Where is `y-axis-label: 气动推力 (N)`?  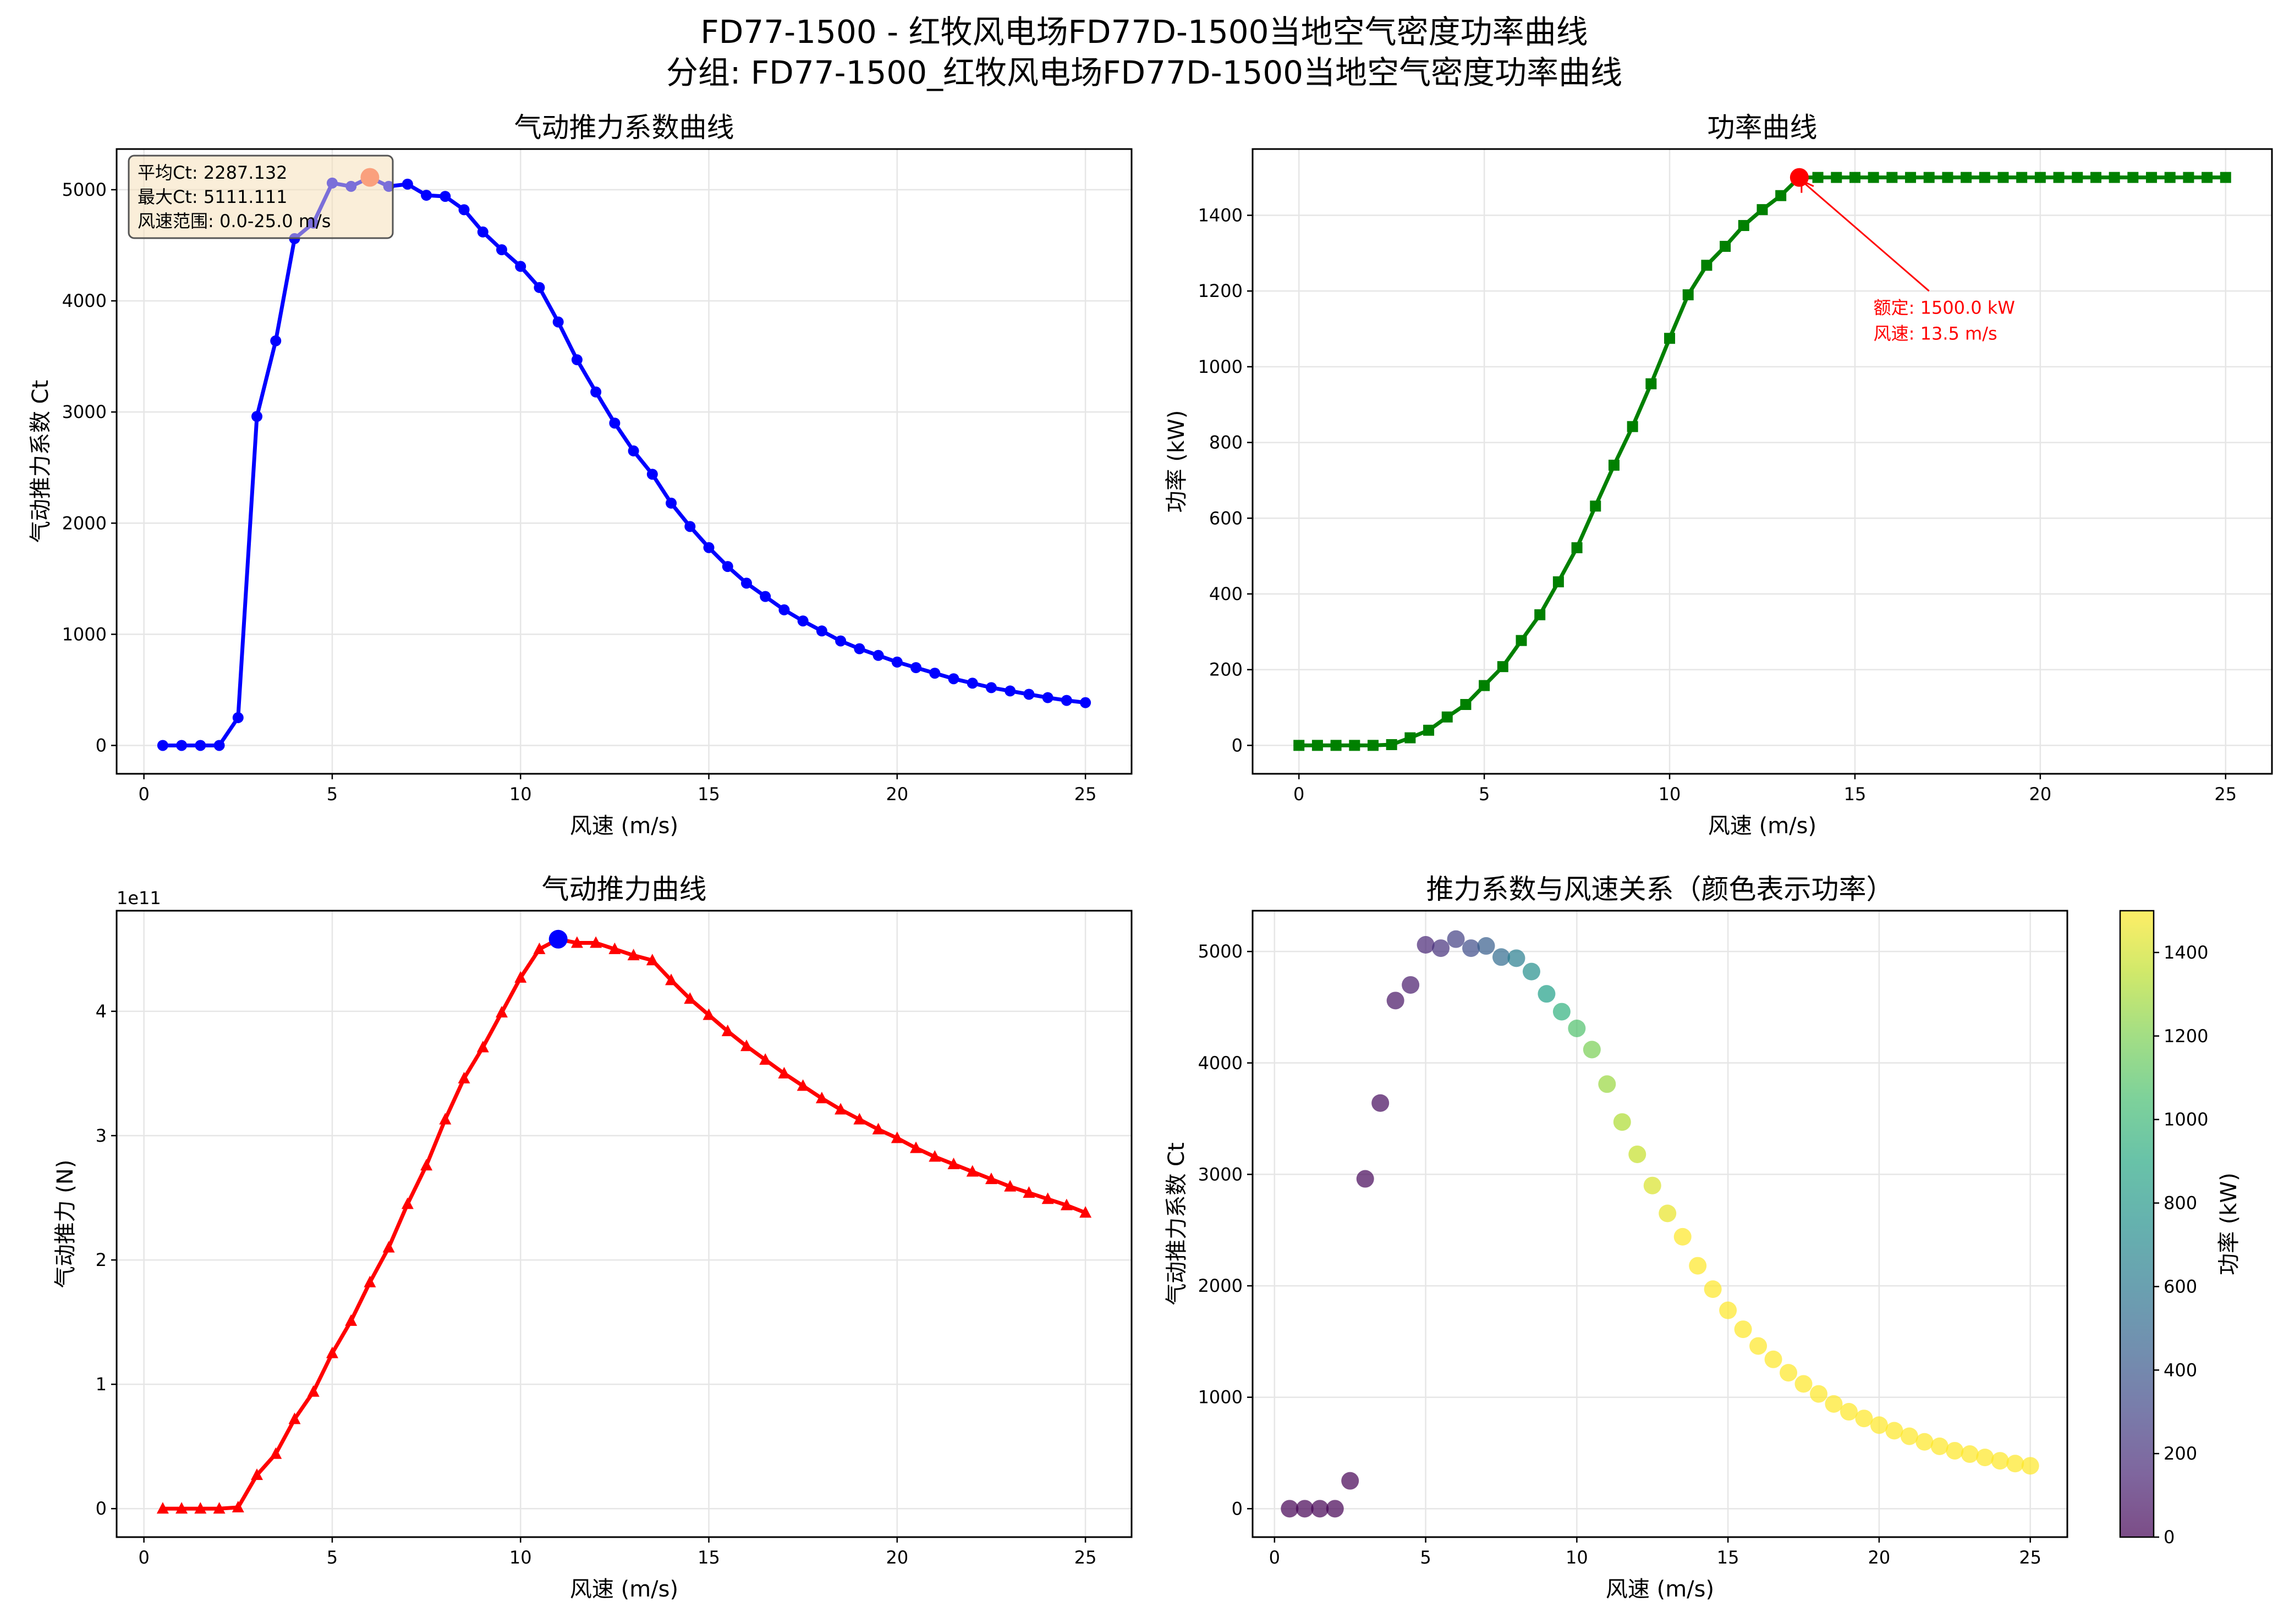
y-axis-label: 气动推力 (N) is located at coordinates (65, 1224).